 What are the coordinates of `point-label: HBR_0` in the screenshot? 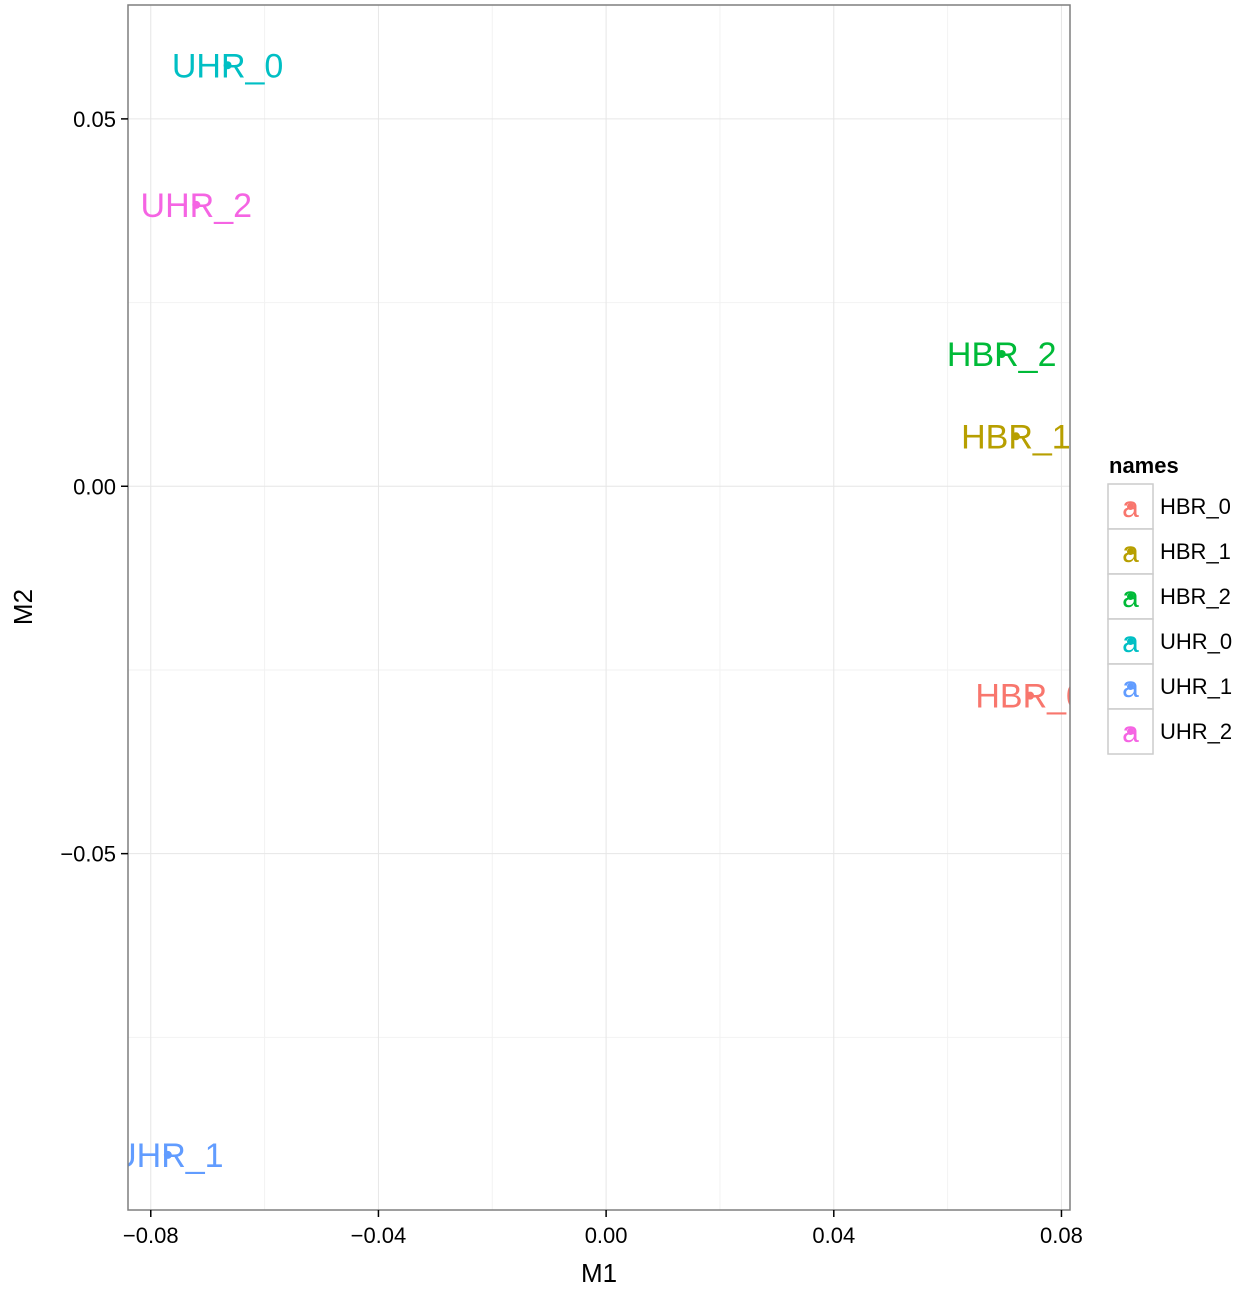 It's located at (1030, 697).